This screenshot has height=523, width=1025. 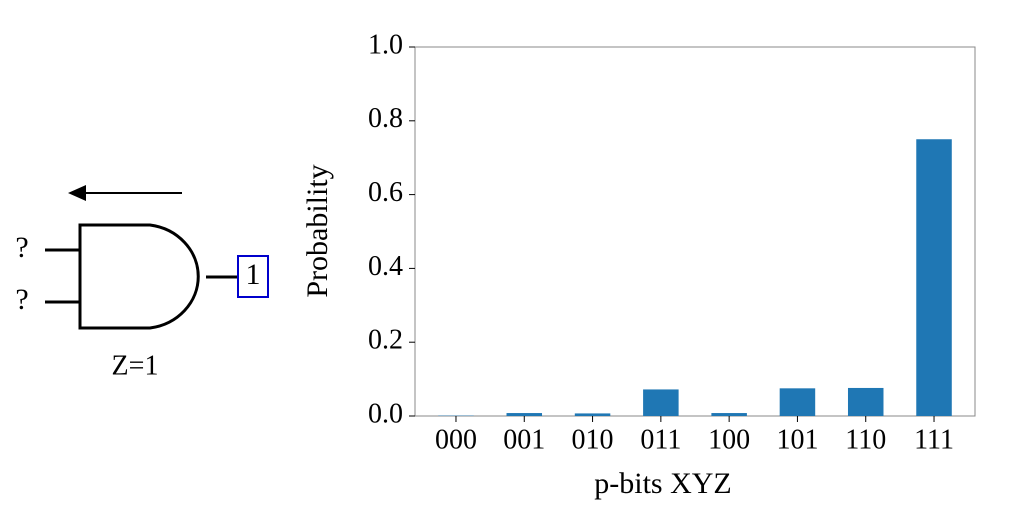 I want to click on x-tick-label: 101, so click(x=797, y=439).